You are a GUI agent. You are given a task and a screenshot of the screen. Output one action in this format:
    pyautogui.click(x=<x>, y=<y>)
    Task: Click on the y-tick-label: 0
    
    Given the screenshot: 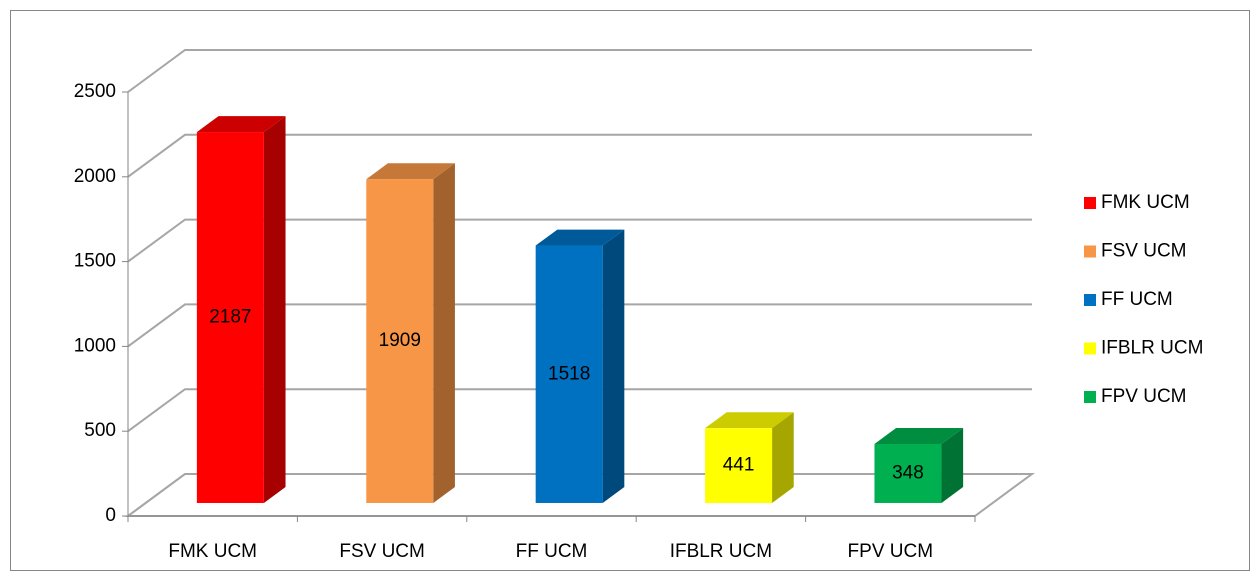 What is the action you would take?
    pyautogui.click(x=110, y=515)
    